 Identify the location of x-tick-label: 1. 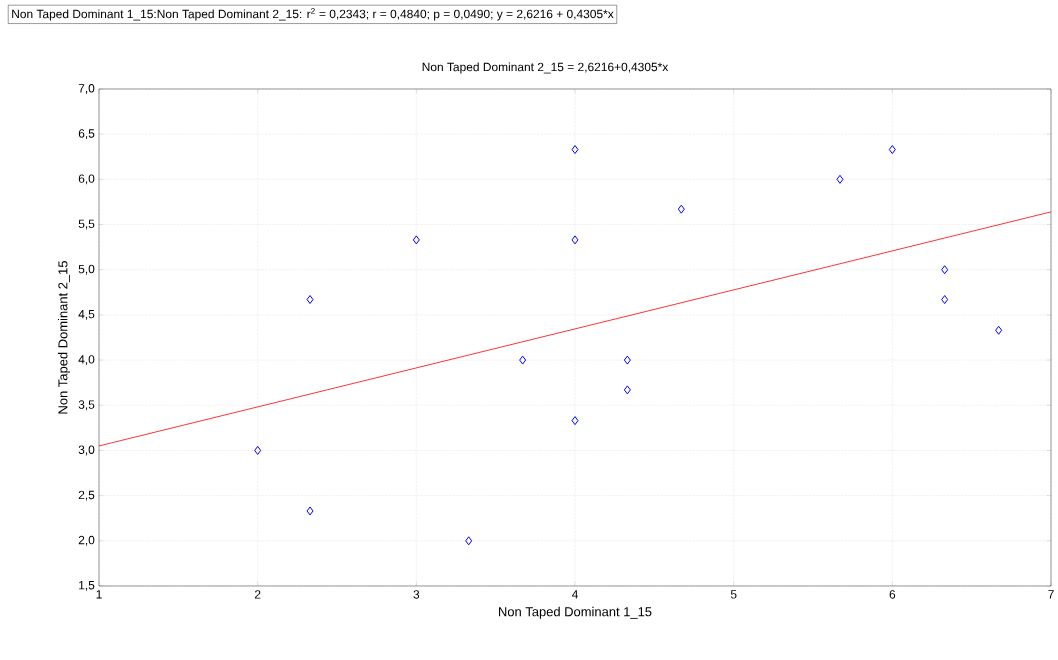
(99, 594).